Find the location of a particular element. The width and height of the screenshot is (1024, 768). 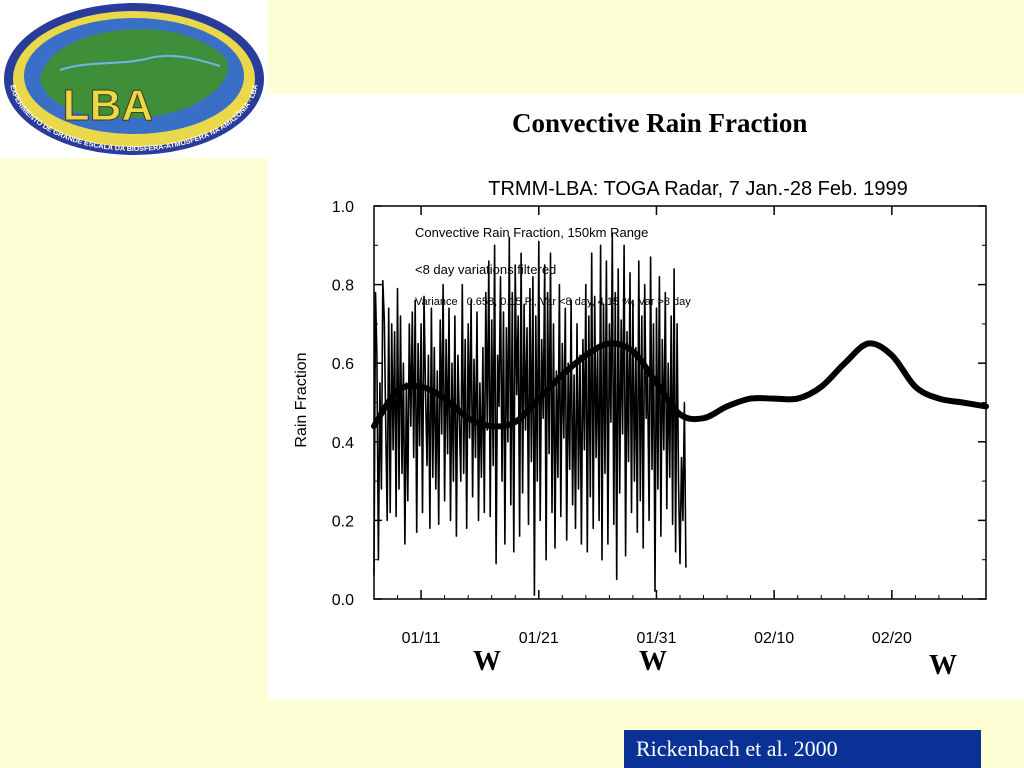

x-tick-label: 02/20 is located at coordinates (892, 638).